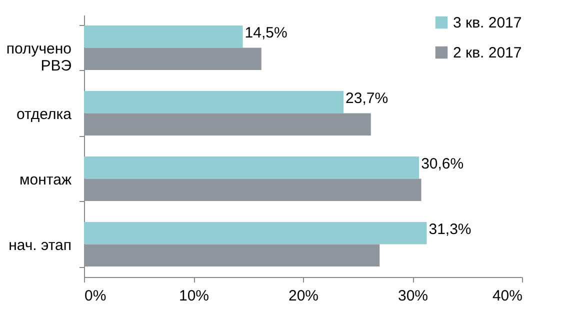 This screenshot has width=588, height=332. Describe the element at coordinates (44, 114) in the screenshot. I see `y-tick-label: отделка` at that location.